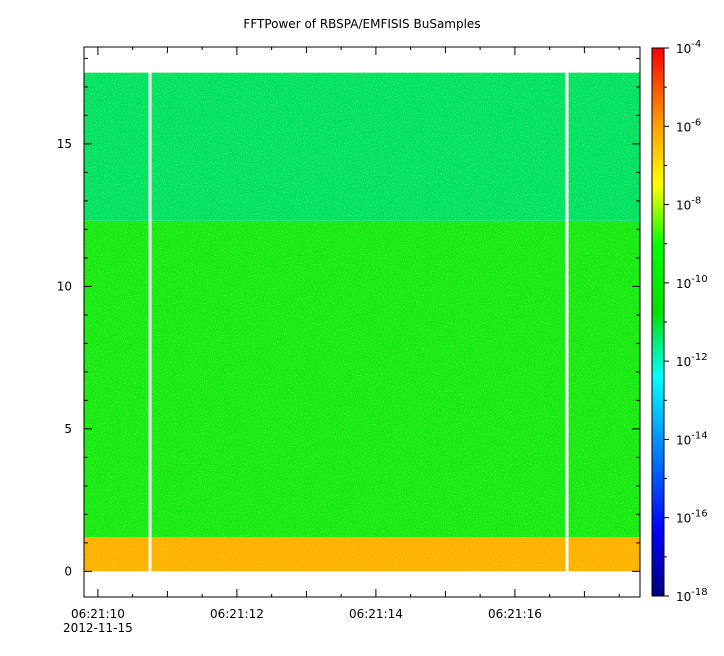 This screenshot has width=724, height=656. Describe the element at coordinates (692, 360) in the screenshot. I see `colorbar-tick-label: 10⁻¹²` at that location.